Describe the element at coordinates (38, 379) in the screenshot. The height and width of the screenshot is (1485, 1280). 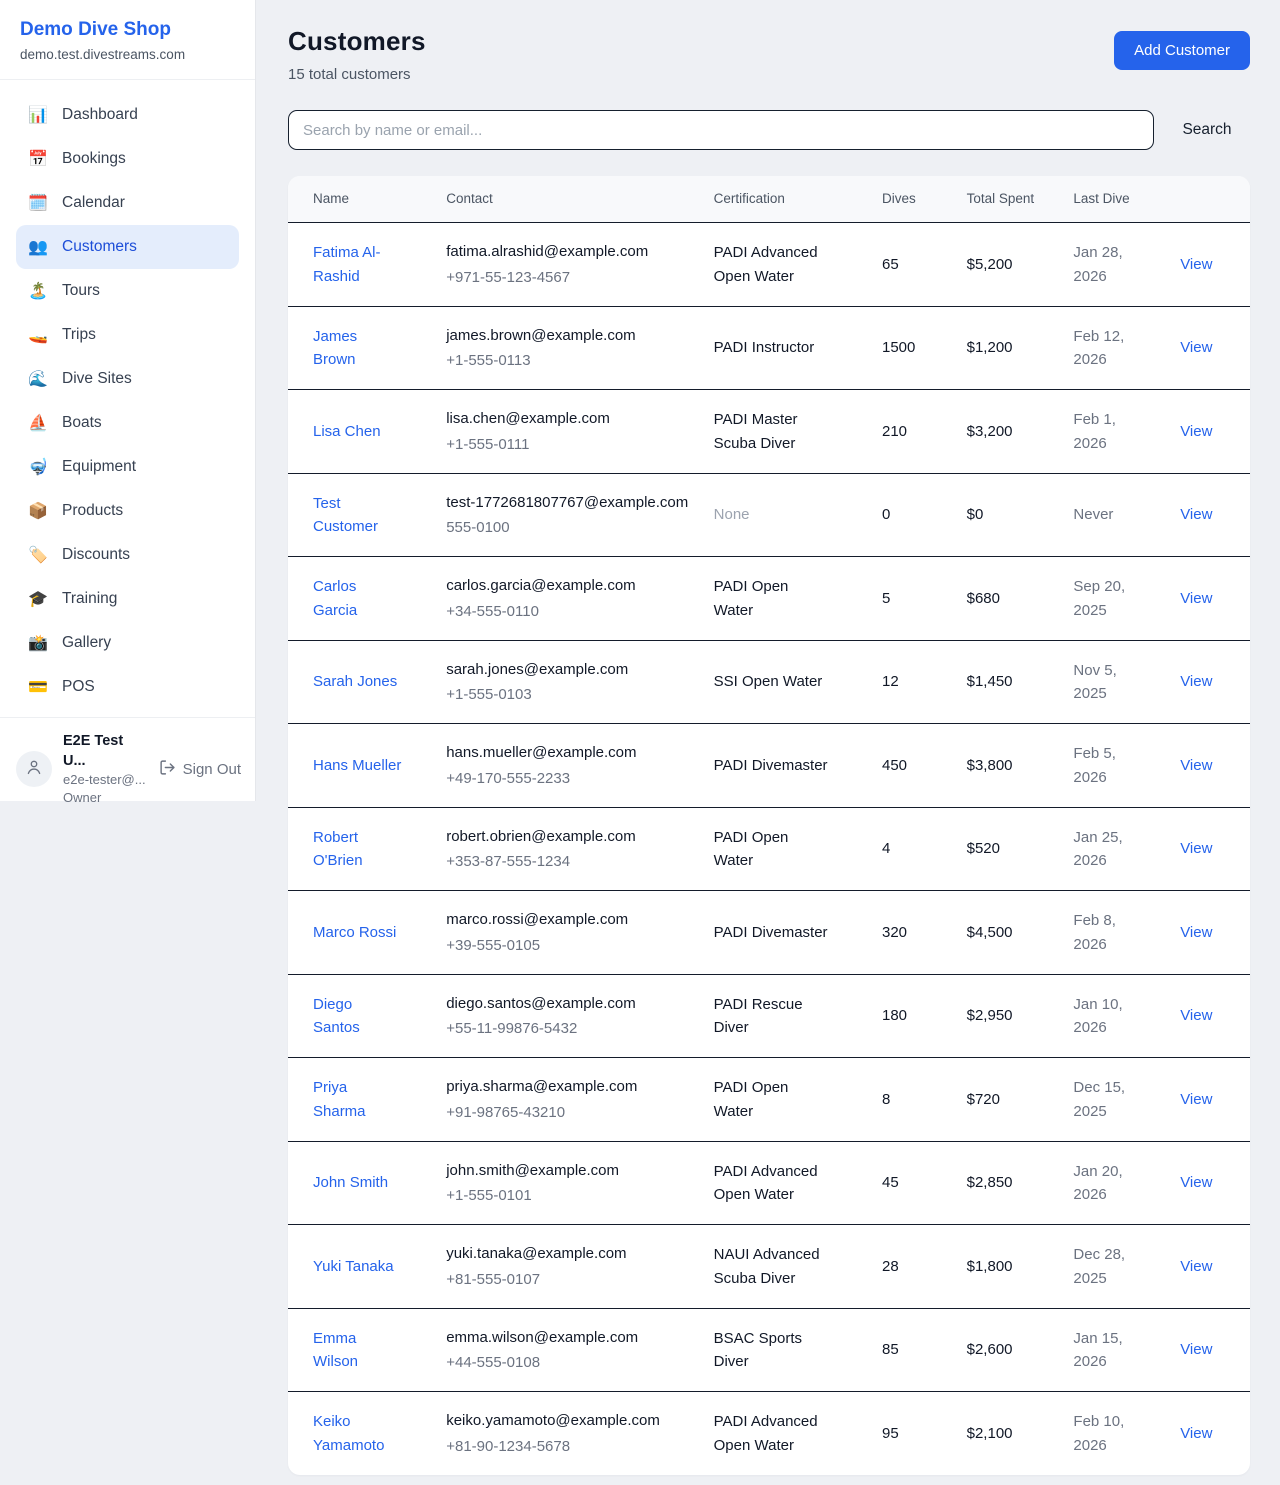
I see `dive-sites-icon: 🌊` at that location.